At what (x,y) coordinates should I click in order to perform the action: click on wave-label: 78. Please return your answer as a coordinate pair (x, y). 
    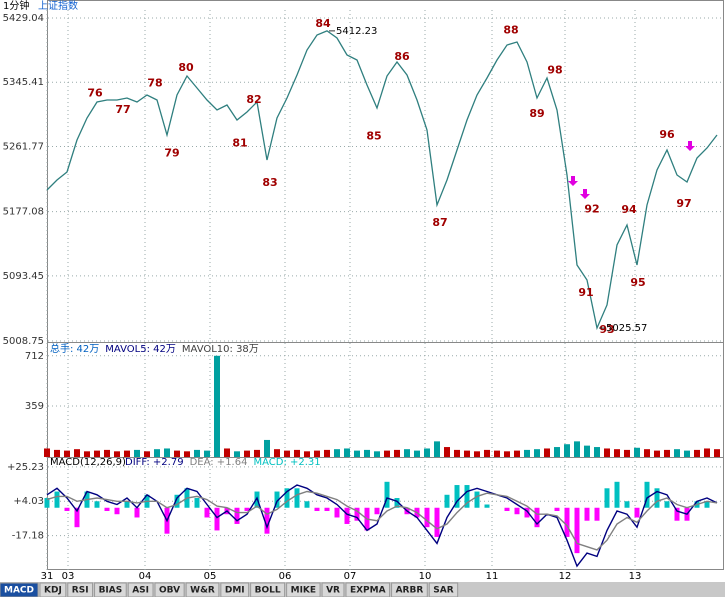
    Looking at the image, I should click on (154, 82).